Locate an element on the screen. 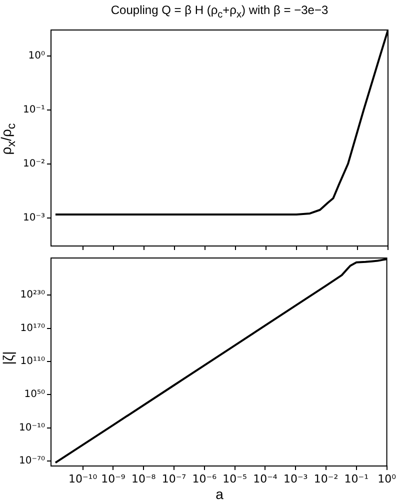  x-tick-label: 10⁰ is located at coordinates (387, 479).